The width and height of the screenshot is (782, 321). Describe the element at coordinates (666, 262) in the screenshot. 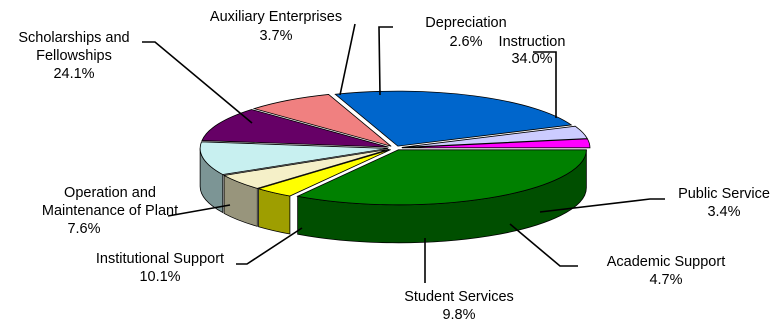

I see `slice-label-line: Academic Support` at that location.